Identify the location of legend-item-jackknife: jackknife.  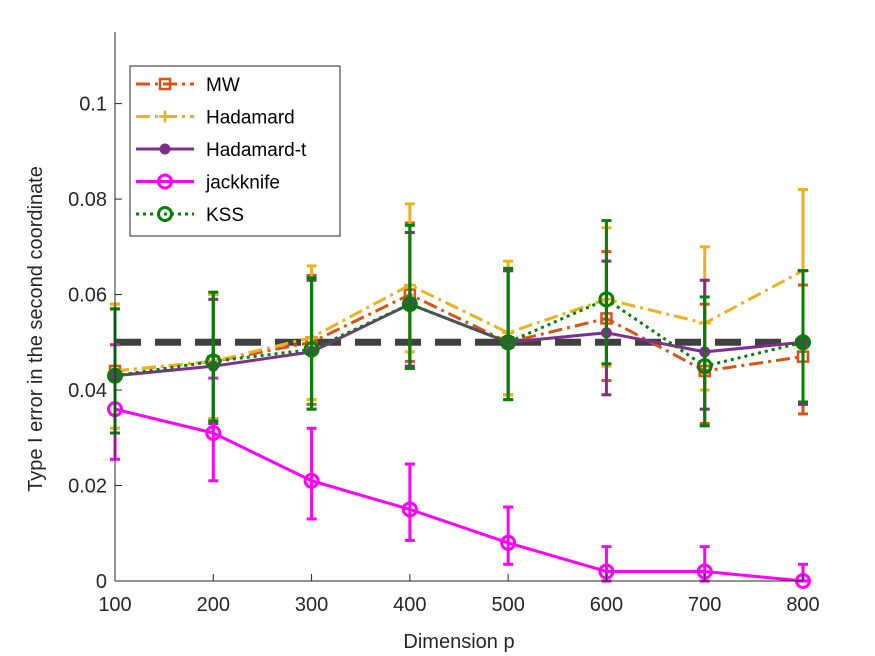
(208, 183).